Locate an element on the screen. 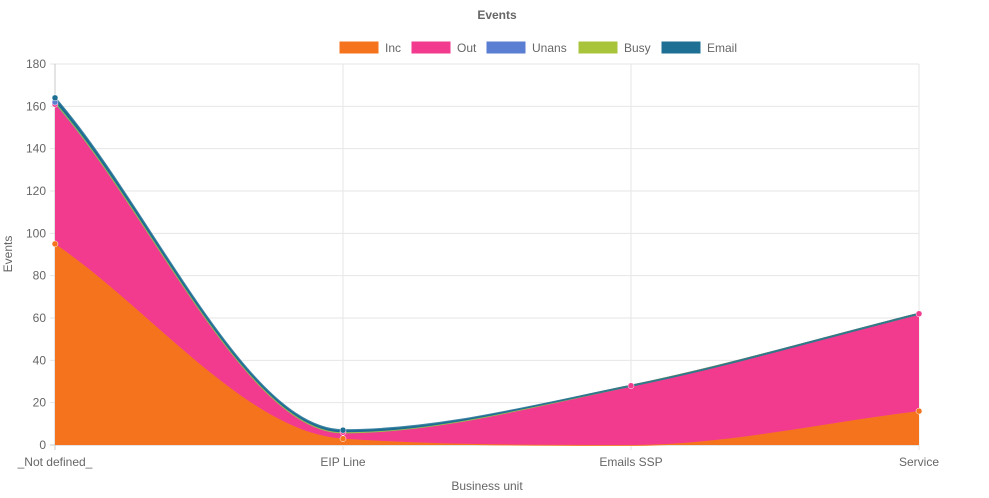 Image resolution: width=989 pixels, height=498 pixels. y-tick-label: 60 is located at coordinates (40, 318).